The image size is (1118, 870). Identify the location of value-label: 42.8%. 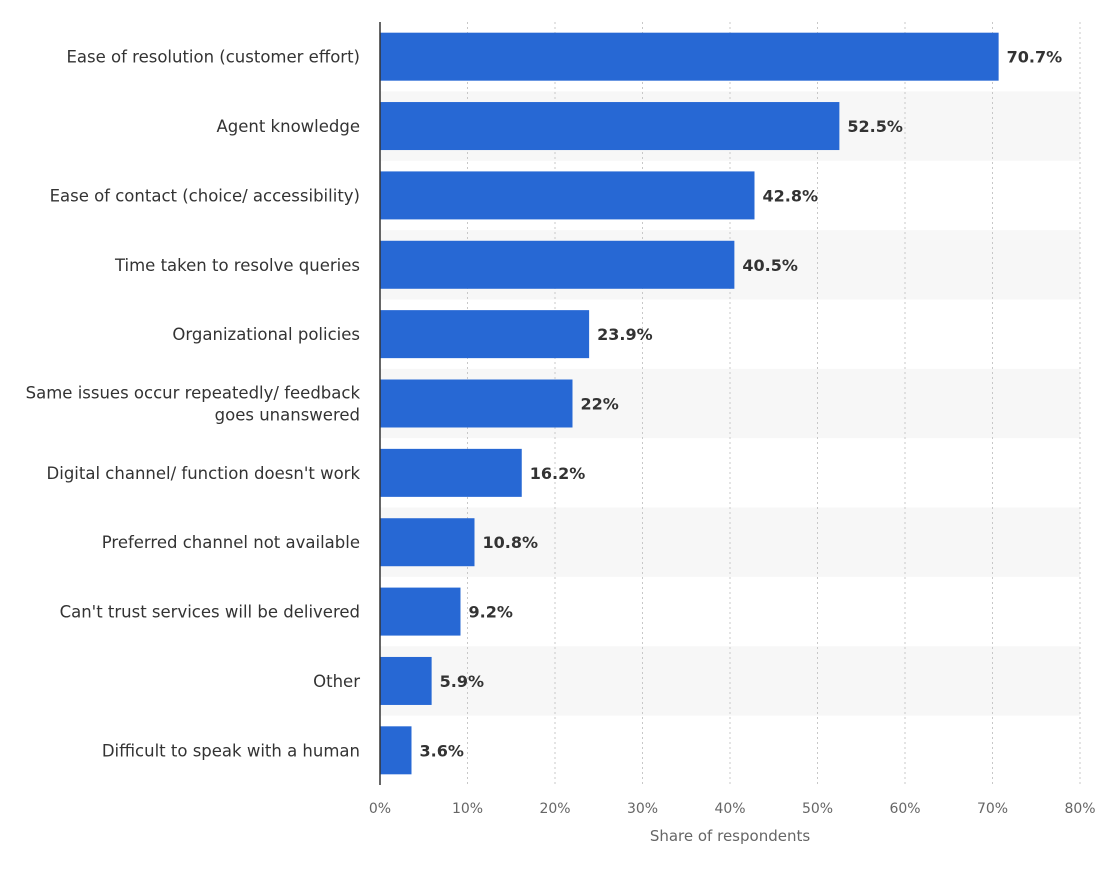
(791, 195).